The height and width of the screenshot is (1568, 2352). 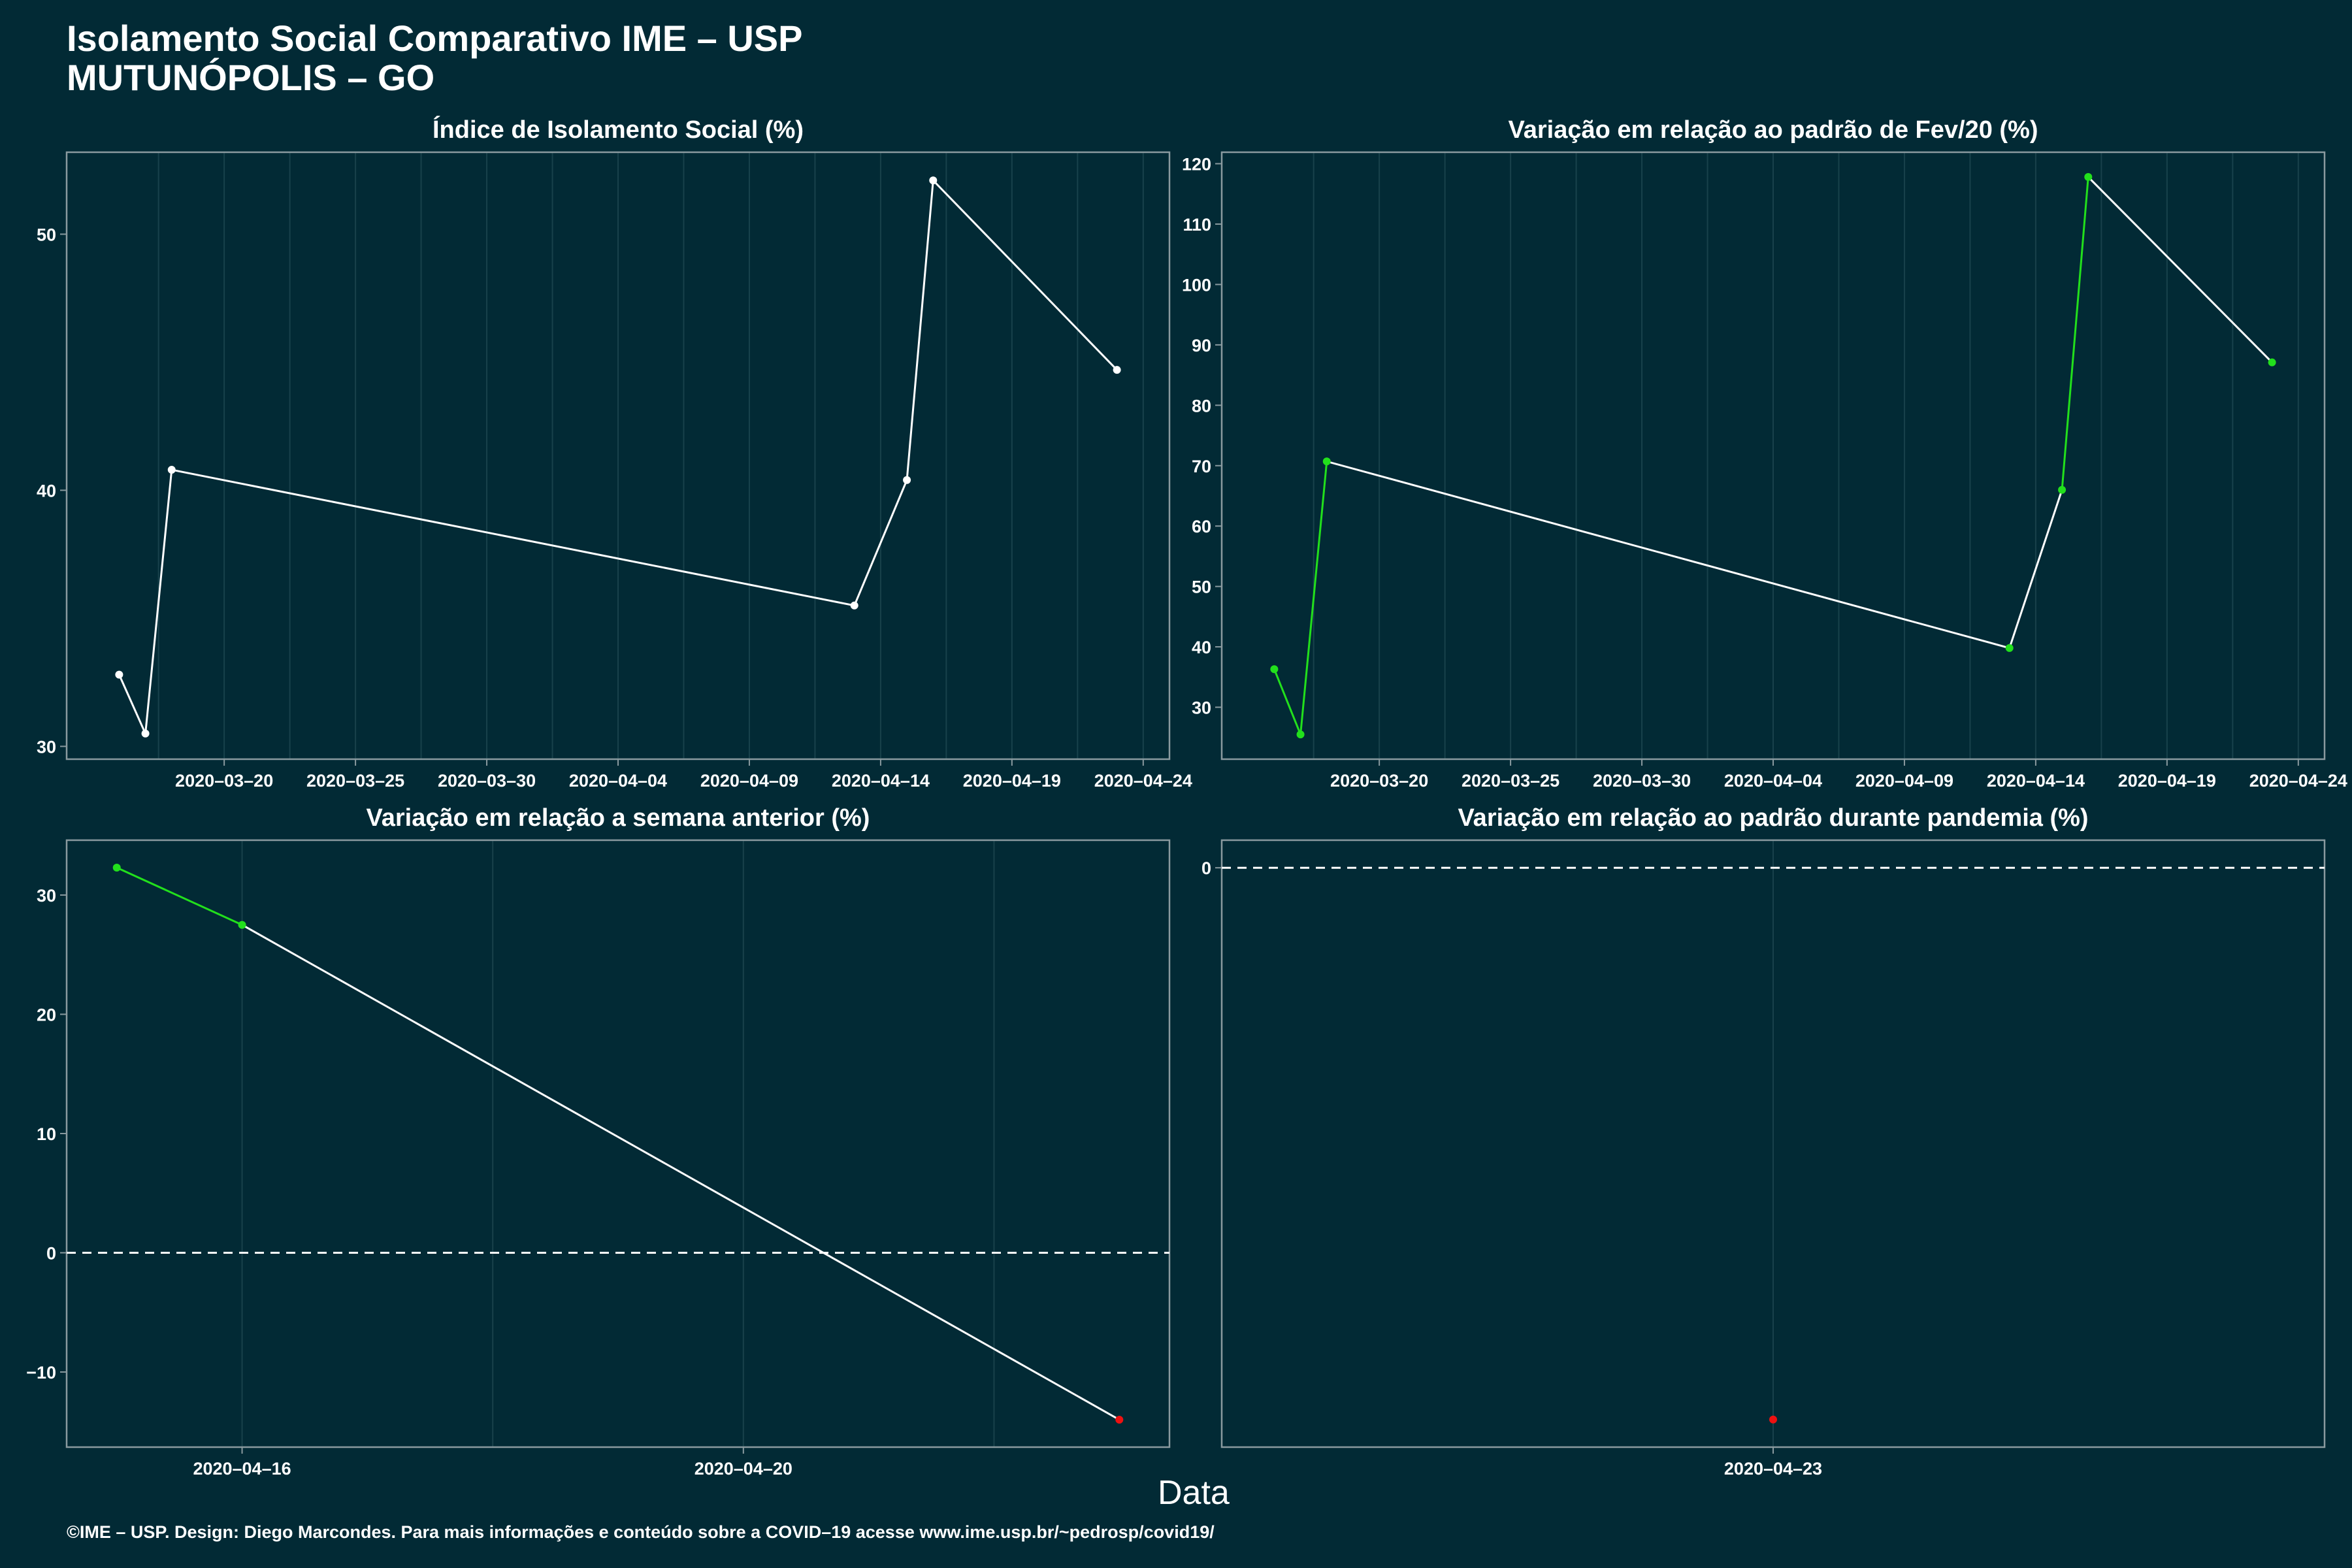 I want to click on panel-title: Índice de Isolamento Social (%), so click(x=618, y=129).